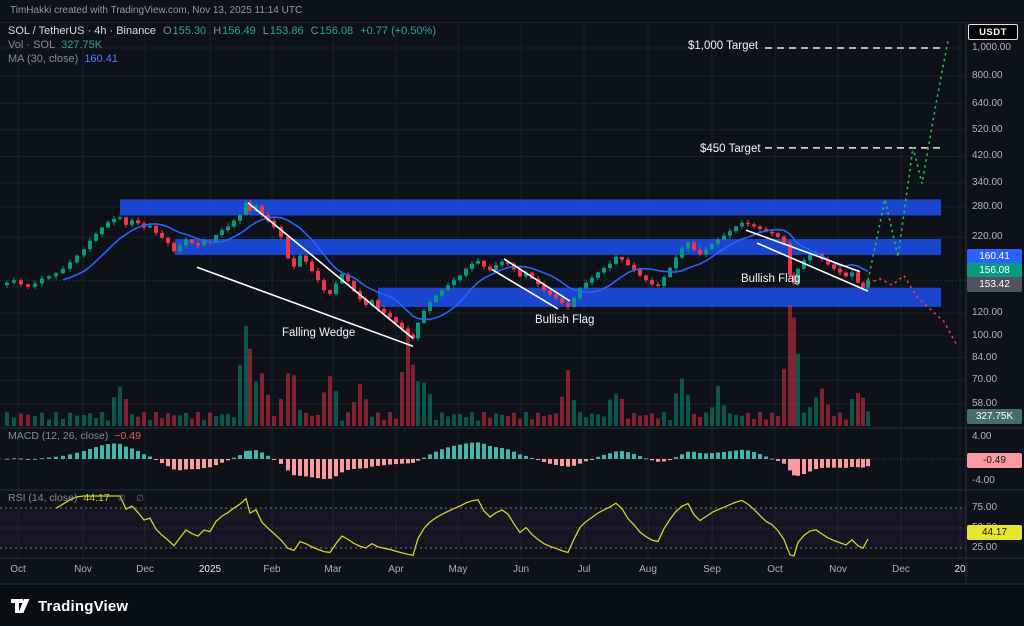 The height and width of the screenshot is (626, 1024). I want to click on symbol-title: SOL / TetherUS · 4h · Binance, so click(82, 31).